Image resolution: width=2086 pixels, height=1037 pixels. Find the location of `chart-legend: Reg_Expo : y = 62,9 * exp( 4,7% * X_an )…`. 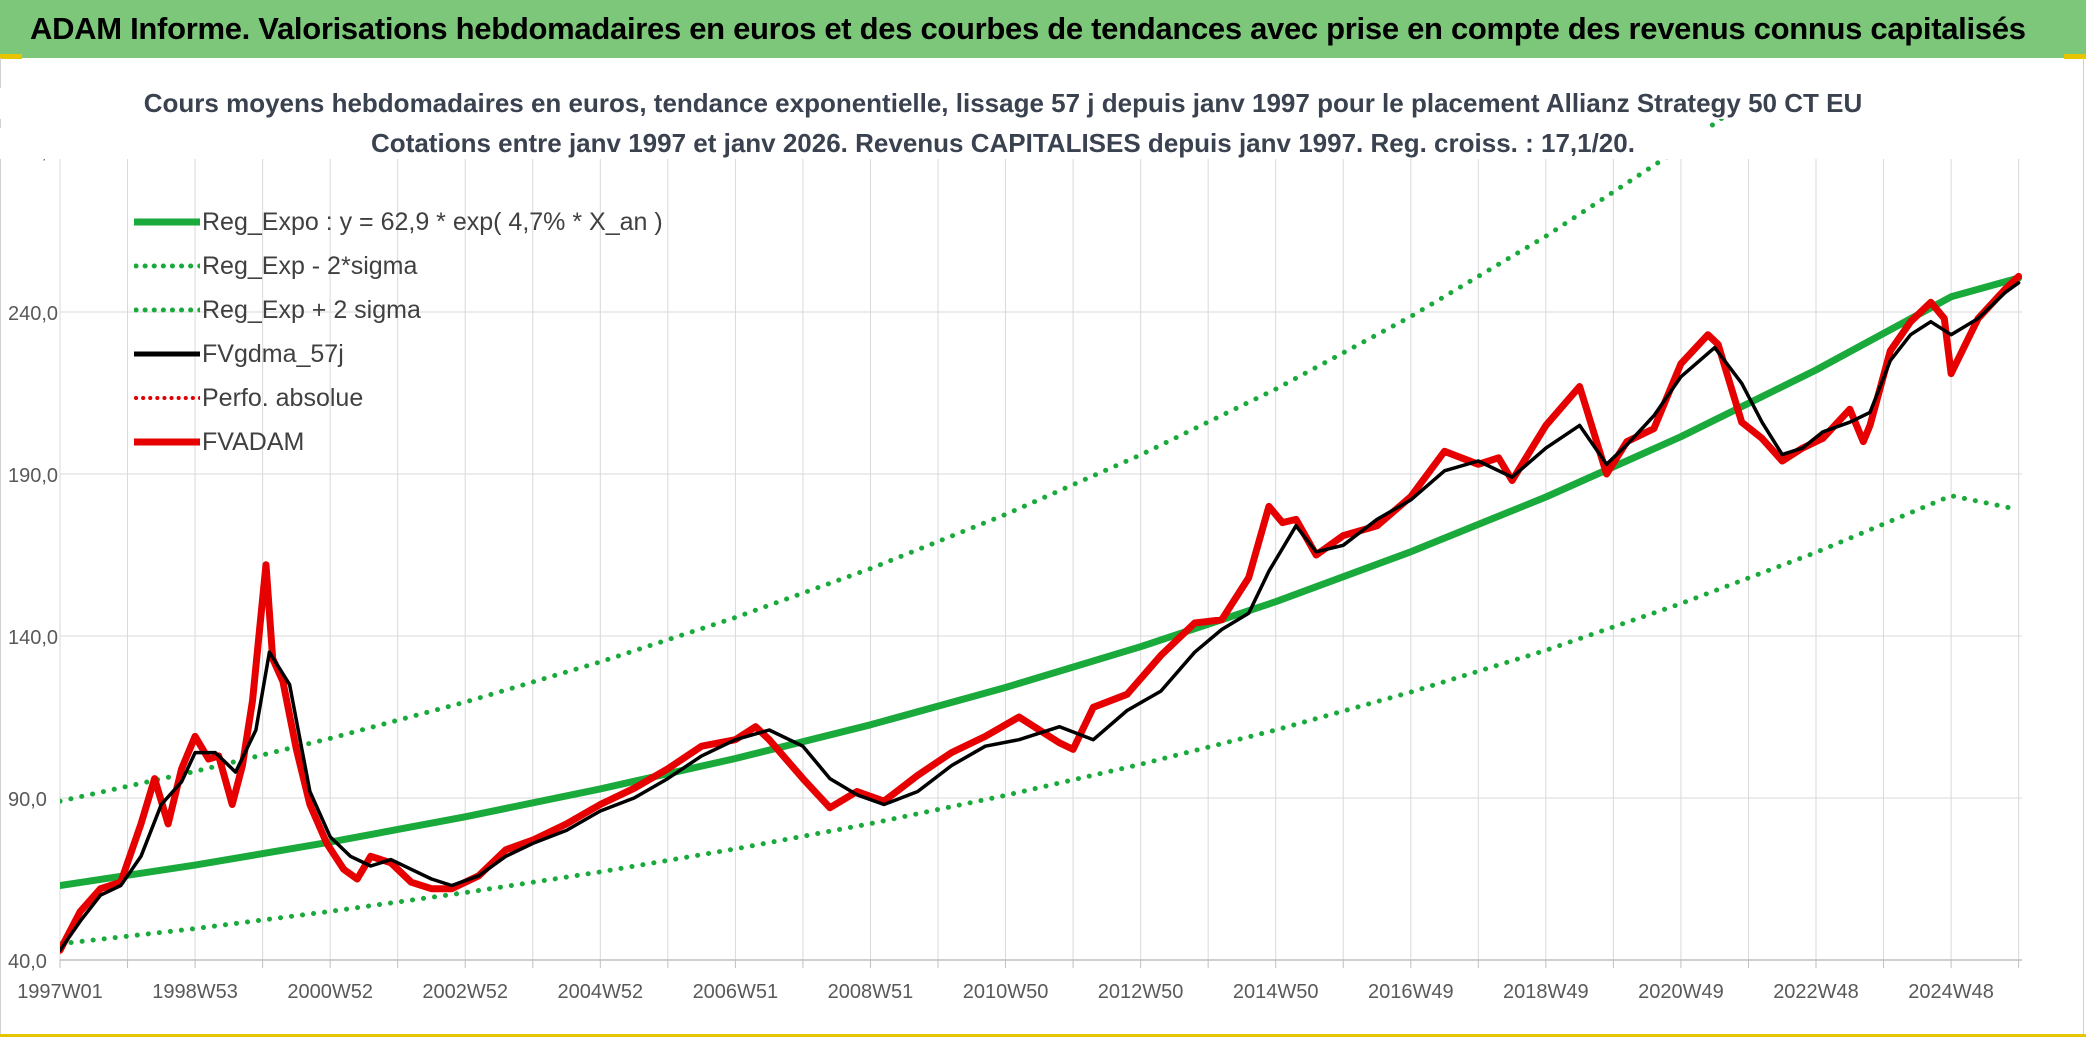

chart-legend: Reg_Expo : y = 62,9 * exp( 4,7% * X_an )… is located at coordinates (398, 332).